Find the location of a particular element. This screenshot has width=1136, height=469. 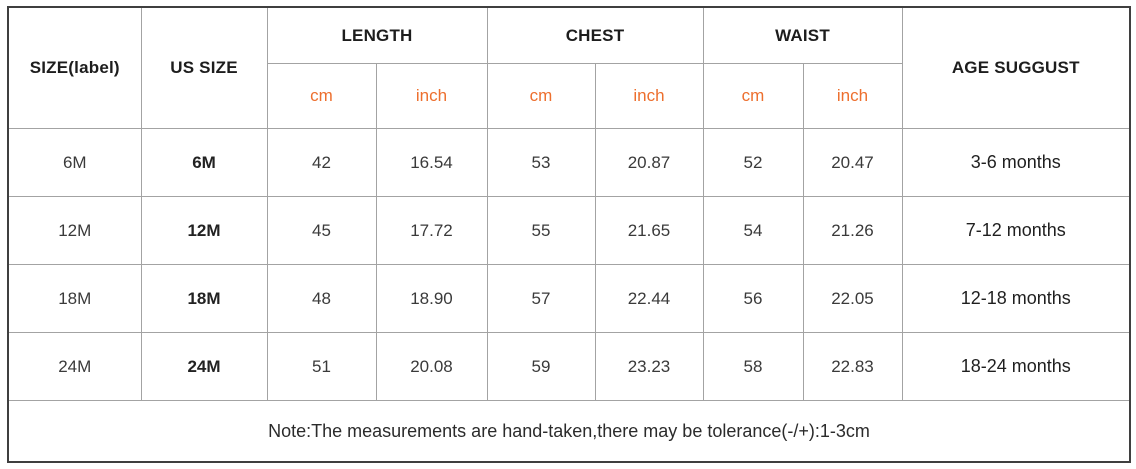

header-length: LENGTH is located at coordinates (377, 35).